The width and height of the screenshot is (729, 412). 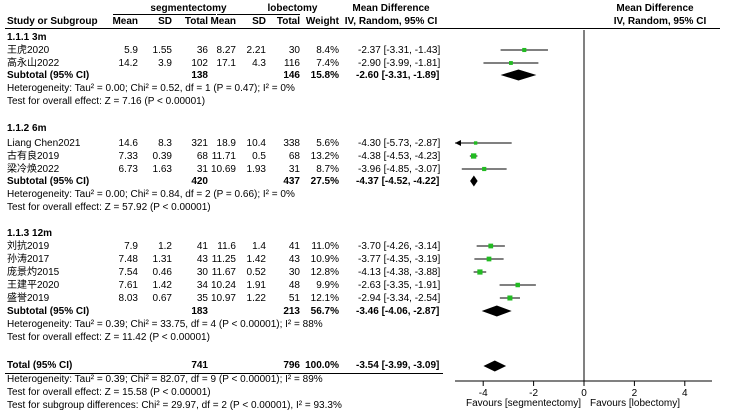 I want to click on exp-mean: 14.2, so click(x=128, y=63).